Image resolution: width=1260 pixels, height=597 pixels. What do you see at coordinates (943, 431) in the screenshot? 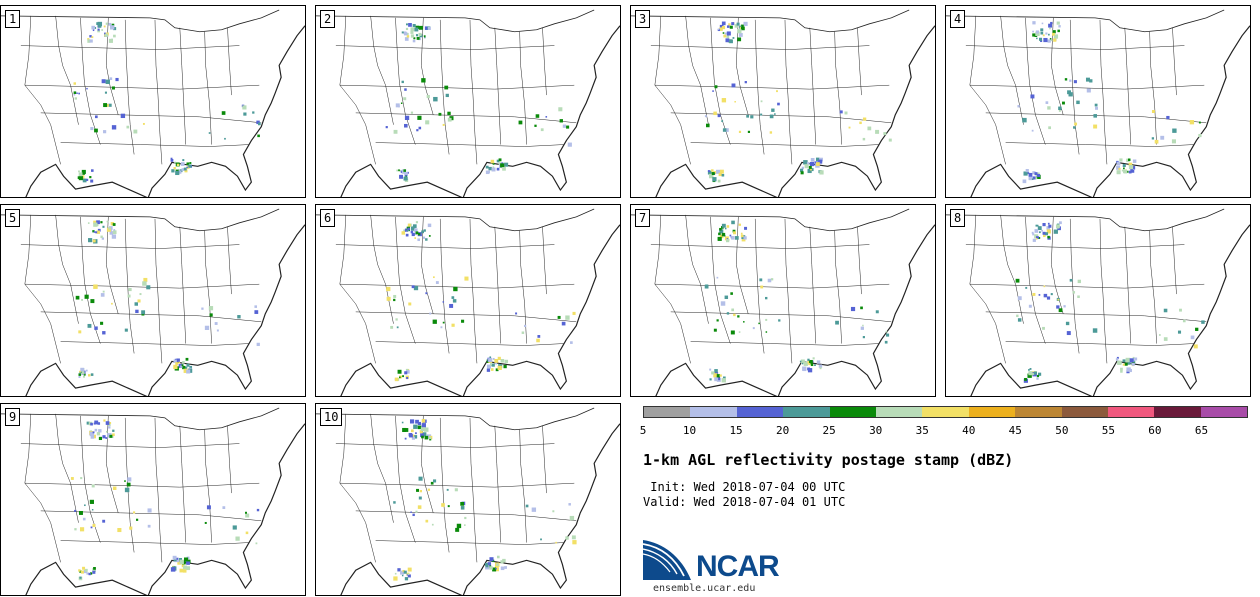
I see `colorbar-tick-labels: 5 10 15 20 25 30 35 40 45 50 55 60 65` at bounding box center [943, 431].